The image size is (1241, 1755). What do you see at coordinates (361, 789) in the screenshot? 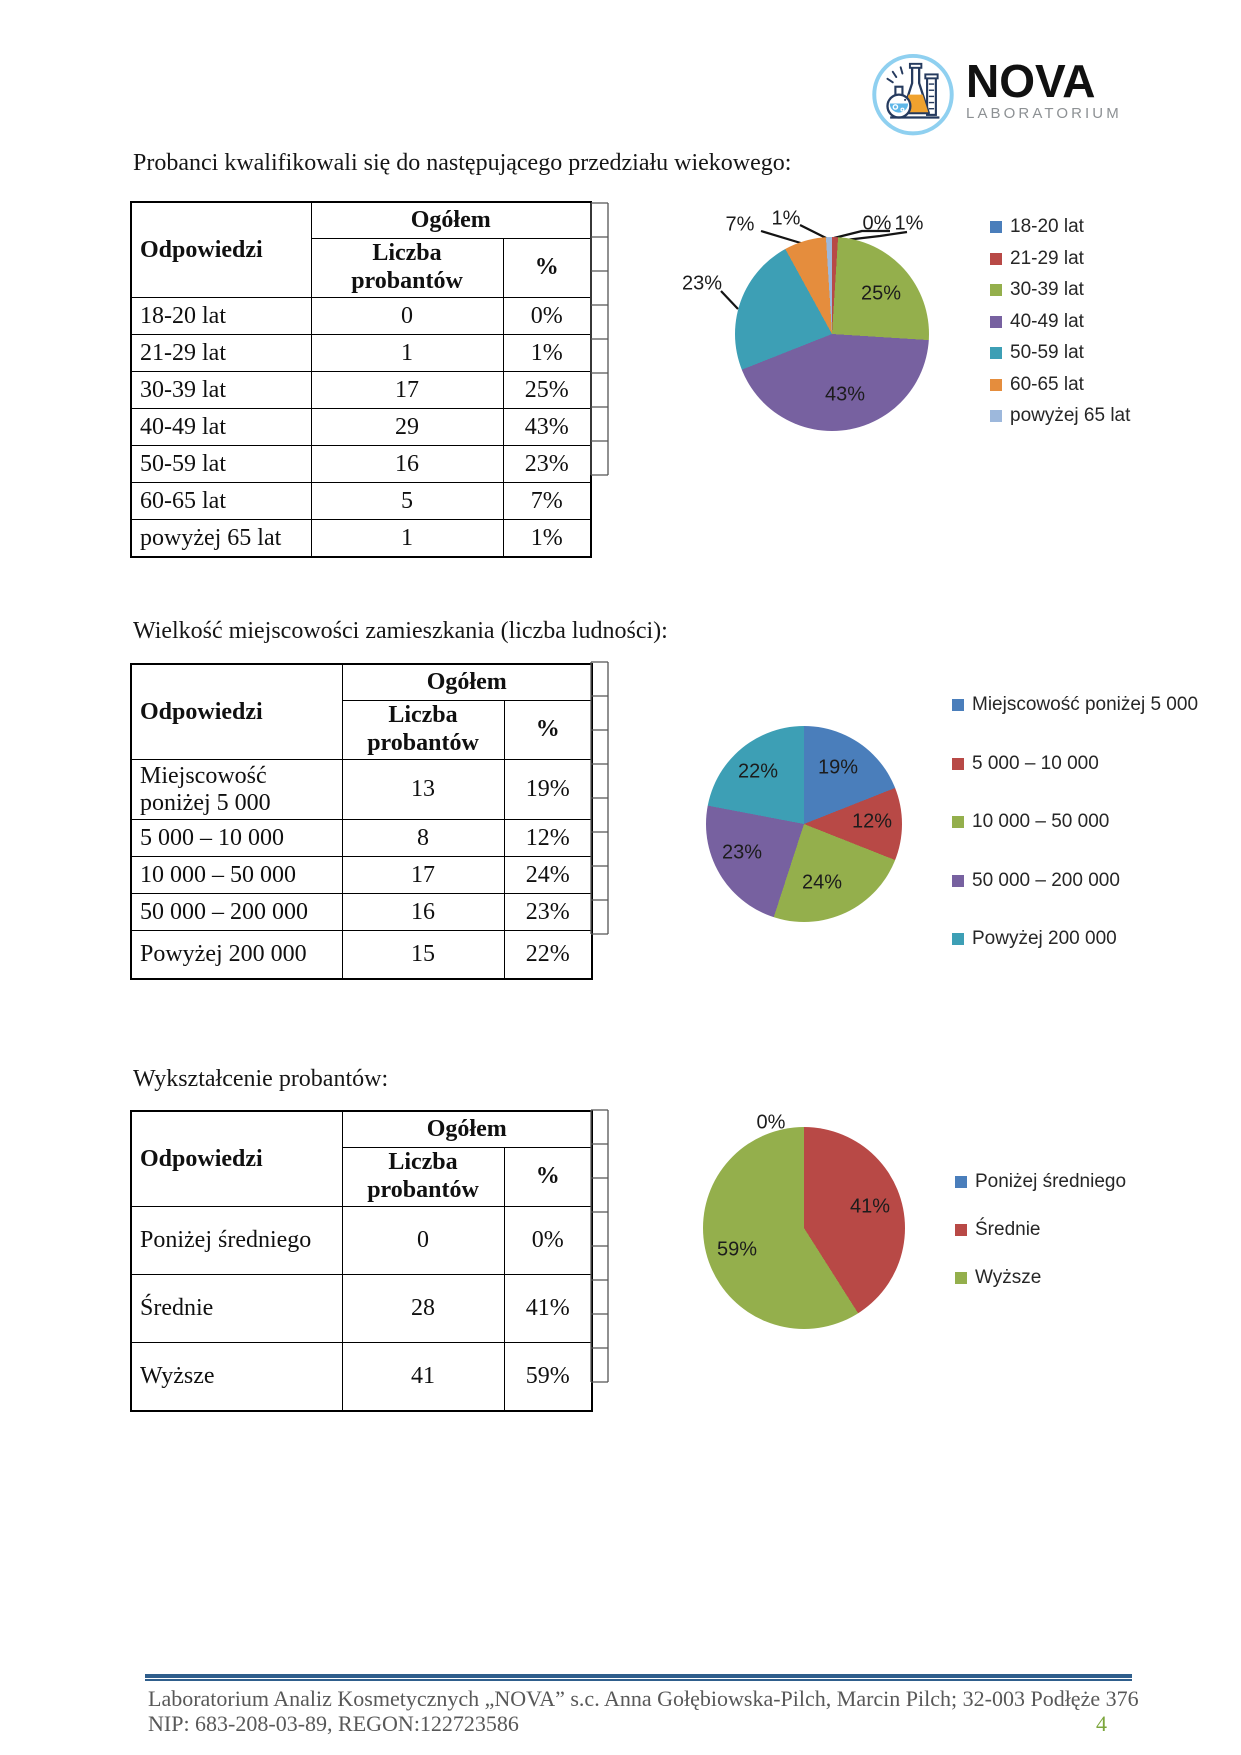
I see `table-row: Miejscowość poniżej 5 000 13 19%` at bounding box center [361, 789].